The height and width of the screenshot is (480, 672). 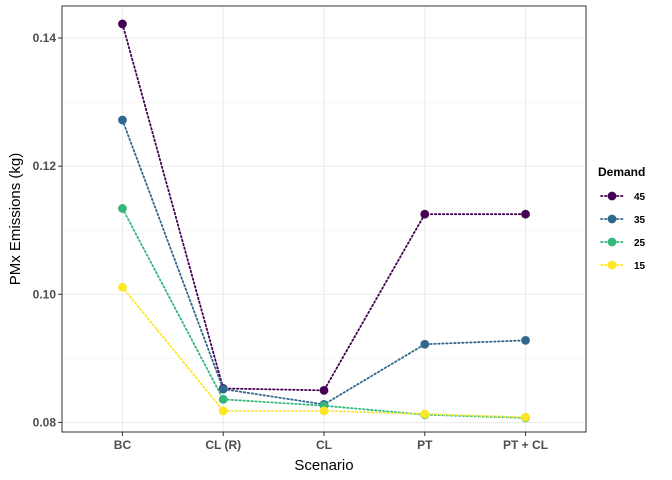 What do you see at coordinates (425, 445) in the screenshot?
I see `x-tick-label: PT` at bounding box center [425, 445].